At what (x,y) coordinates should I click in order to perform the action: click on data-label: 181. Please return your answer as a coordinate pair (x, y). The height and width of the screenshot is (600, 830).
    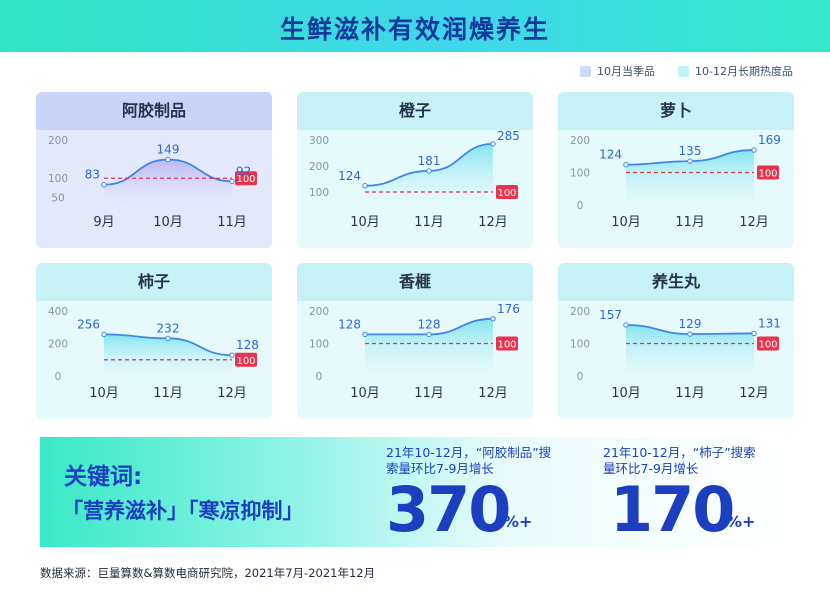
    Looking at the image, I should click on (429, 161).